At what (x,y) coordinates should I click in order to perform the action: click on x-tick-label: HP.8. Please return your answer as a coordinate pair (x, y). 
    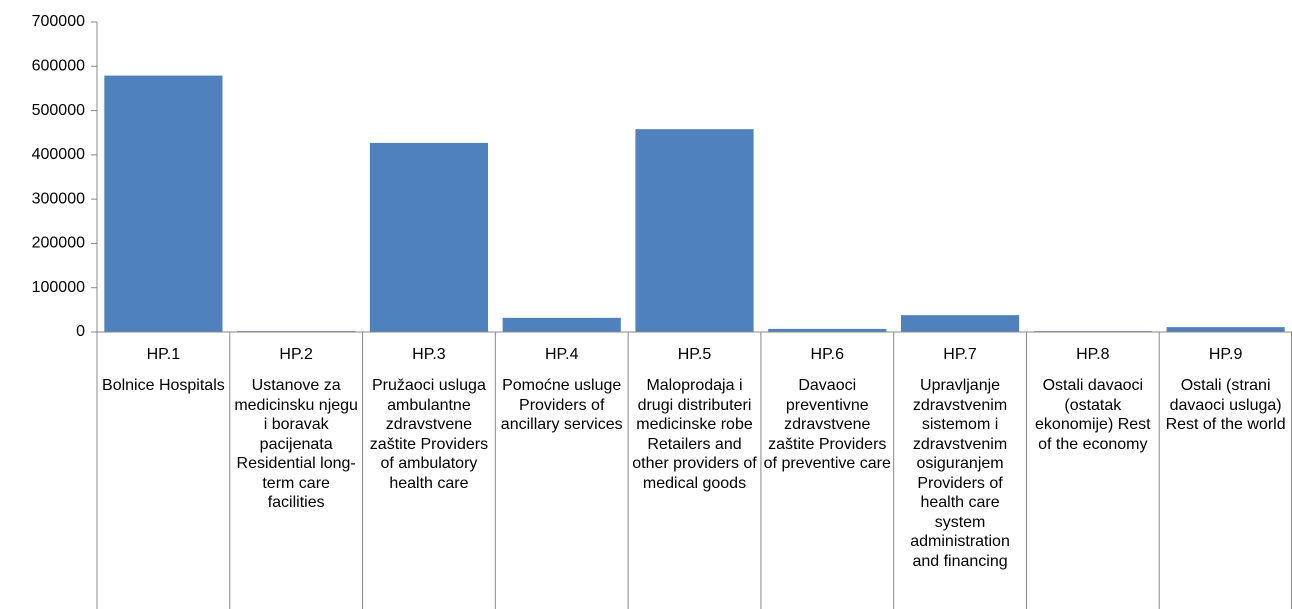
    Looking at the image, I should click on (1093, 354).